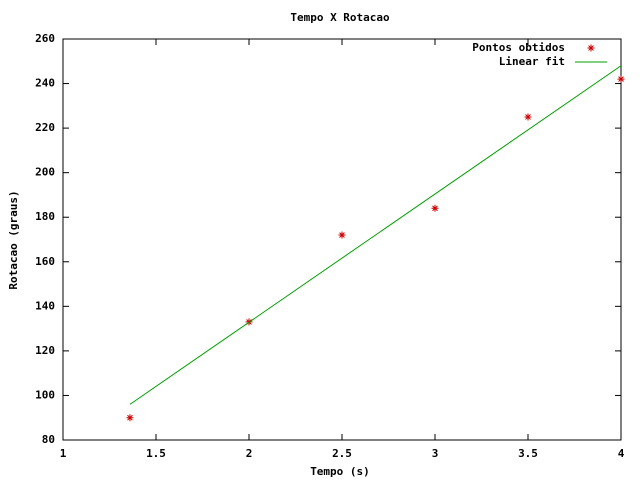 This screenshot has height=480, width=640. What do you see at coordinates (435, 453) in the screenshot?
I see `x-tick-label: 3` at bounding box center [435, 453].